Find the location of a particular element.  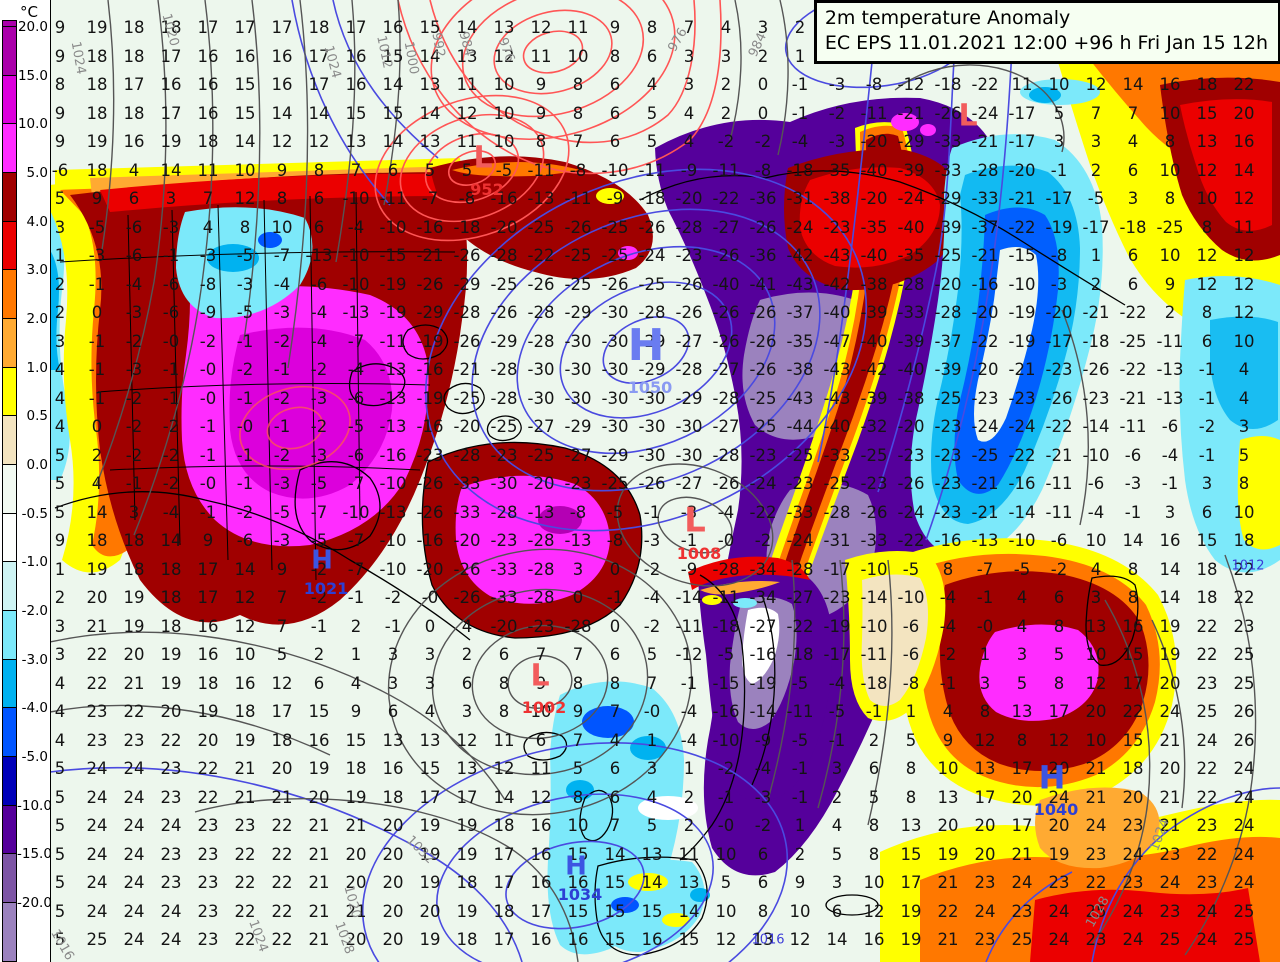

colorbar-tick-label: -1.0 is located at coordinates (34, 562).